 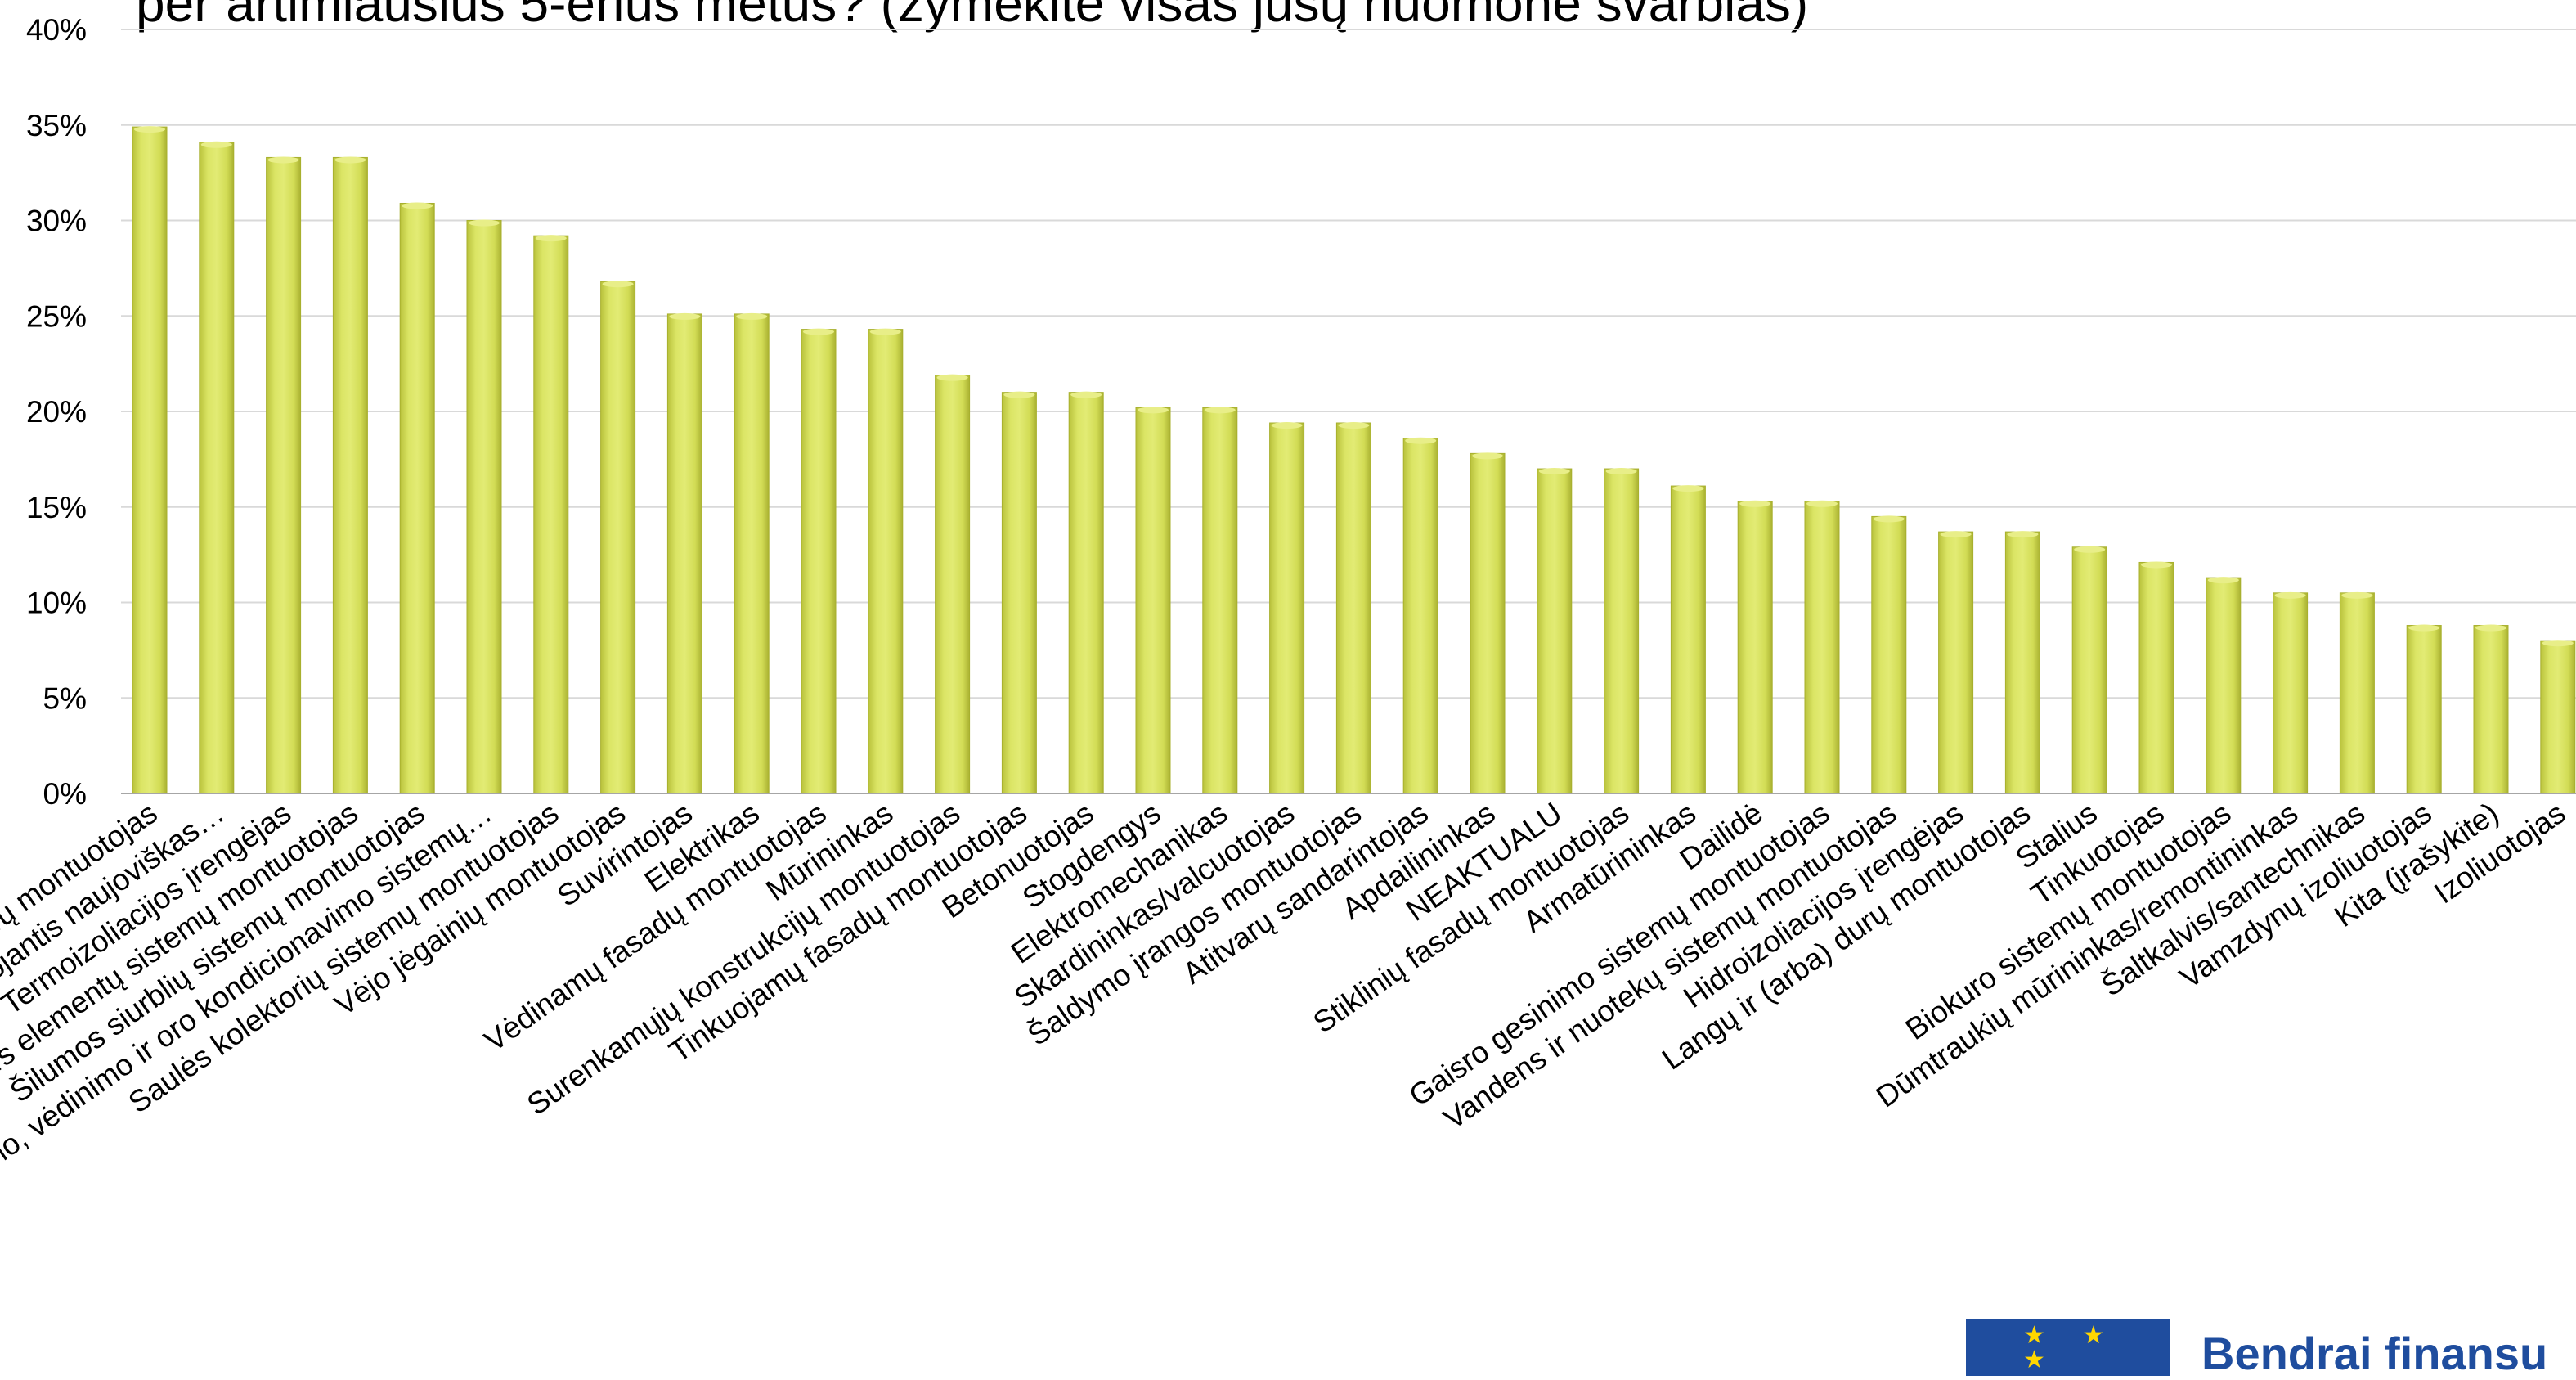 What do you see at coordinates (57, 30) in the screenshot?
I see `y-tick-label: 40%` at bounding box center [57, 30].